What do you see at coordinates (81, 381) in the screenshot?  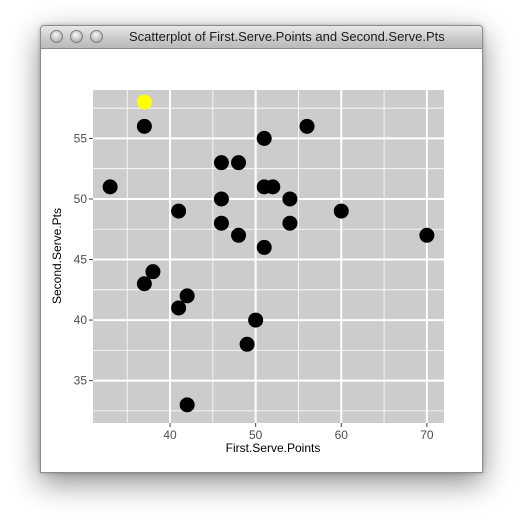 I see `y-tick-label: 35` at bounding box center [81, 381].